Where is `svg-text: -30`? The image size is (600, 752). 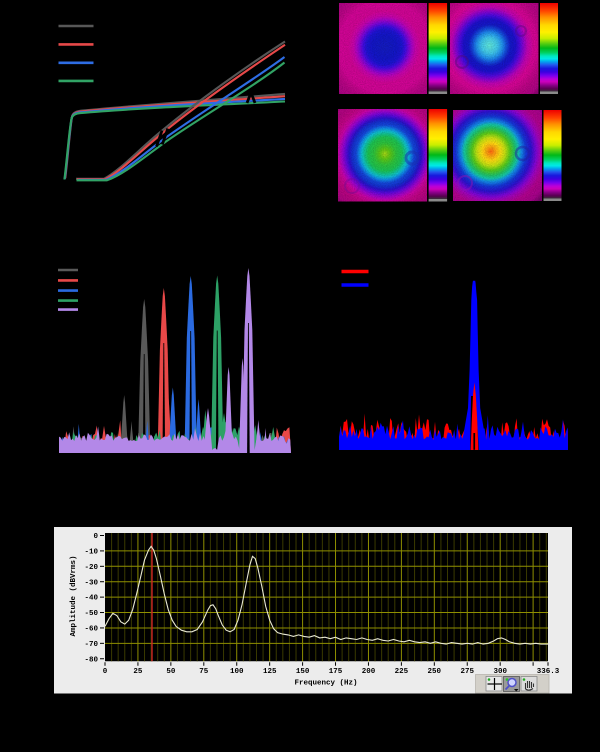 svg-text: -30 is located at coordinates (91, 583).